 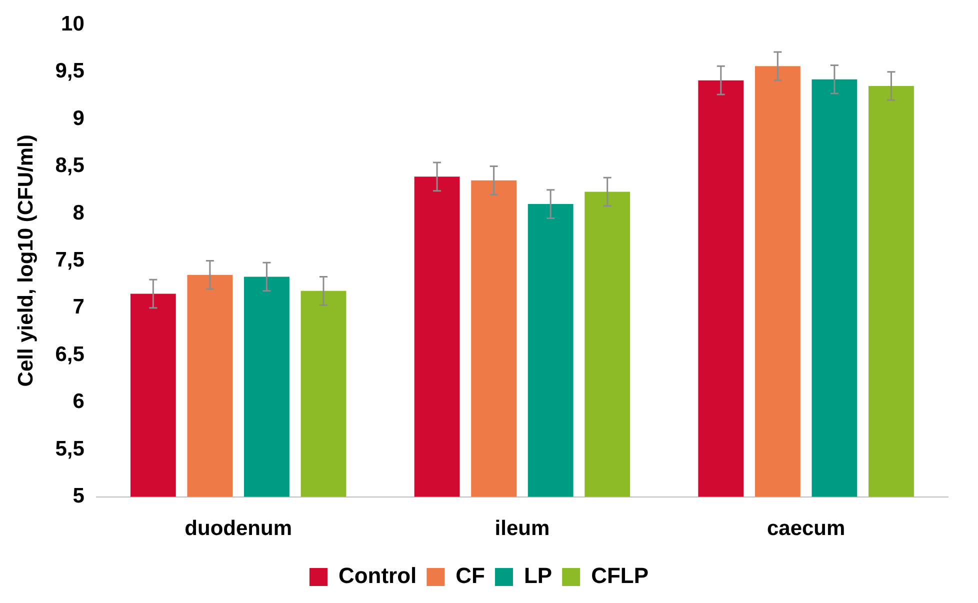 What do you see at coordinates (78, 212) in the screenshot?
I see `y-tick-label: 8` at bounding box center [78, 212].